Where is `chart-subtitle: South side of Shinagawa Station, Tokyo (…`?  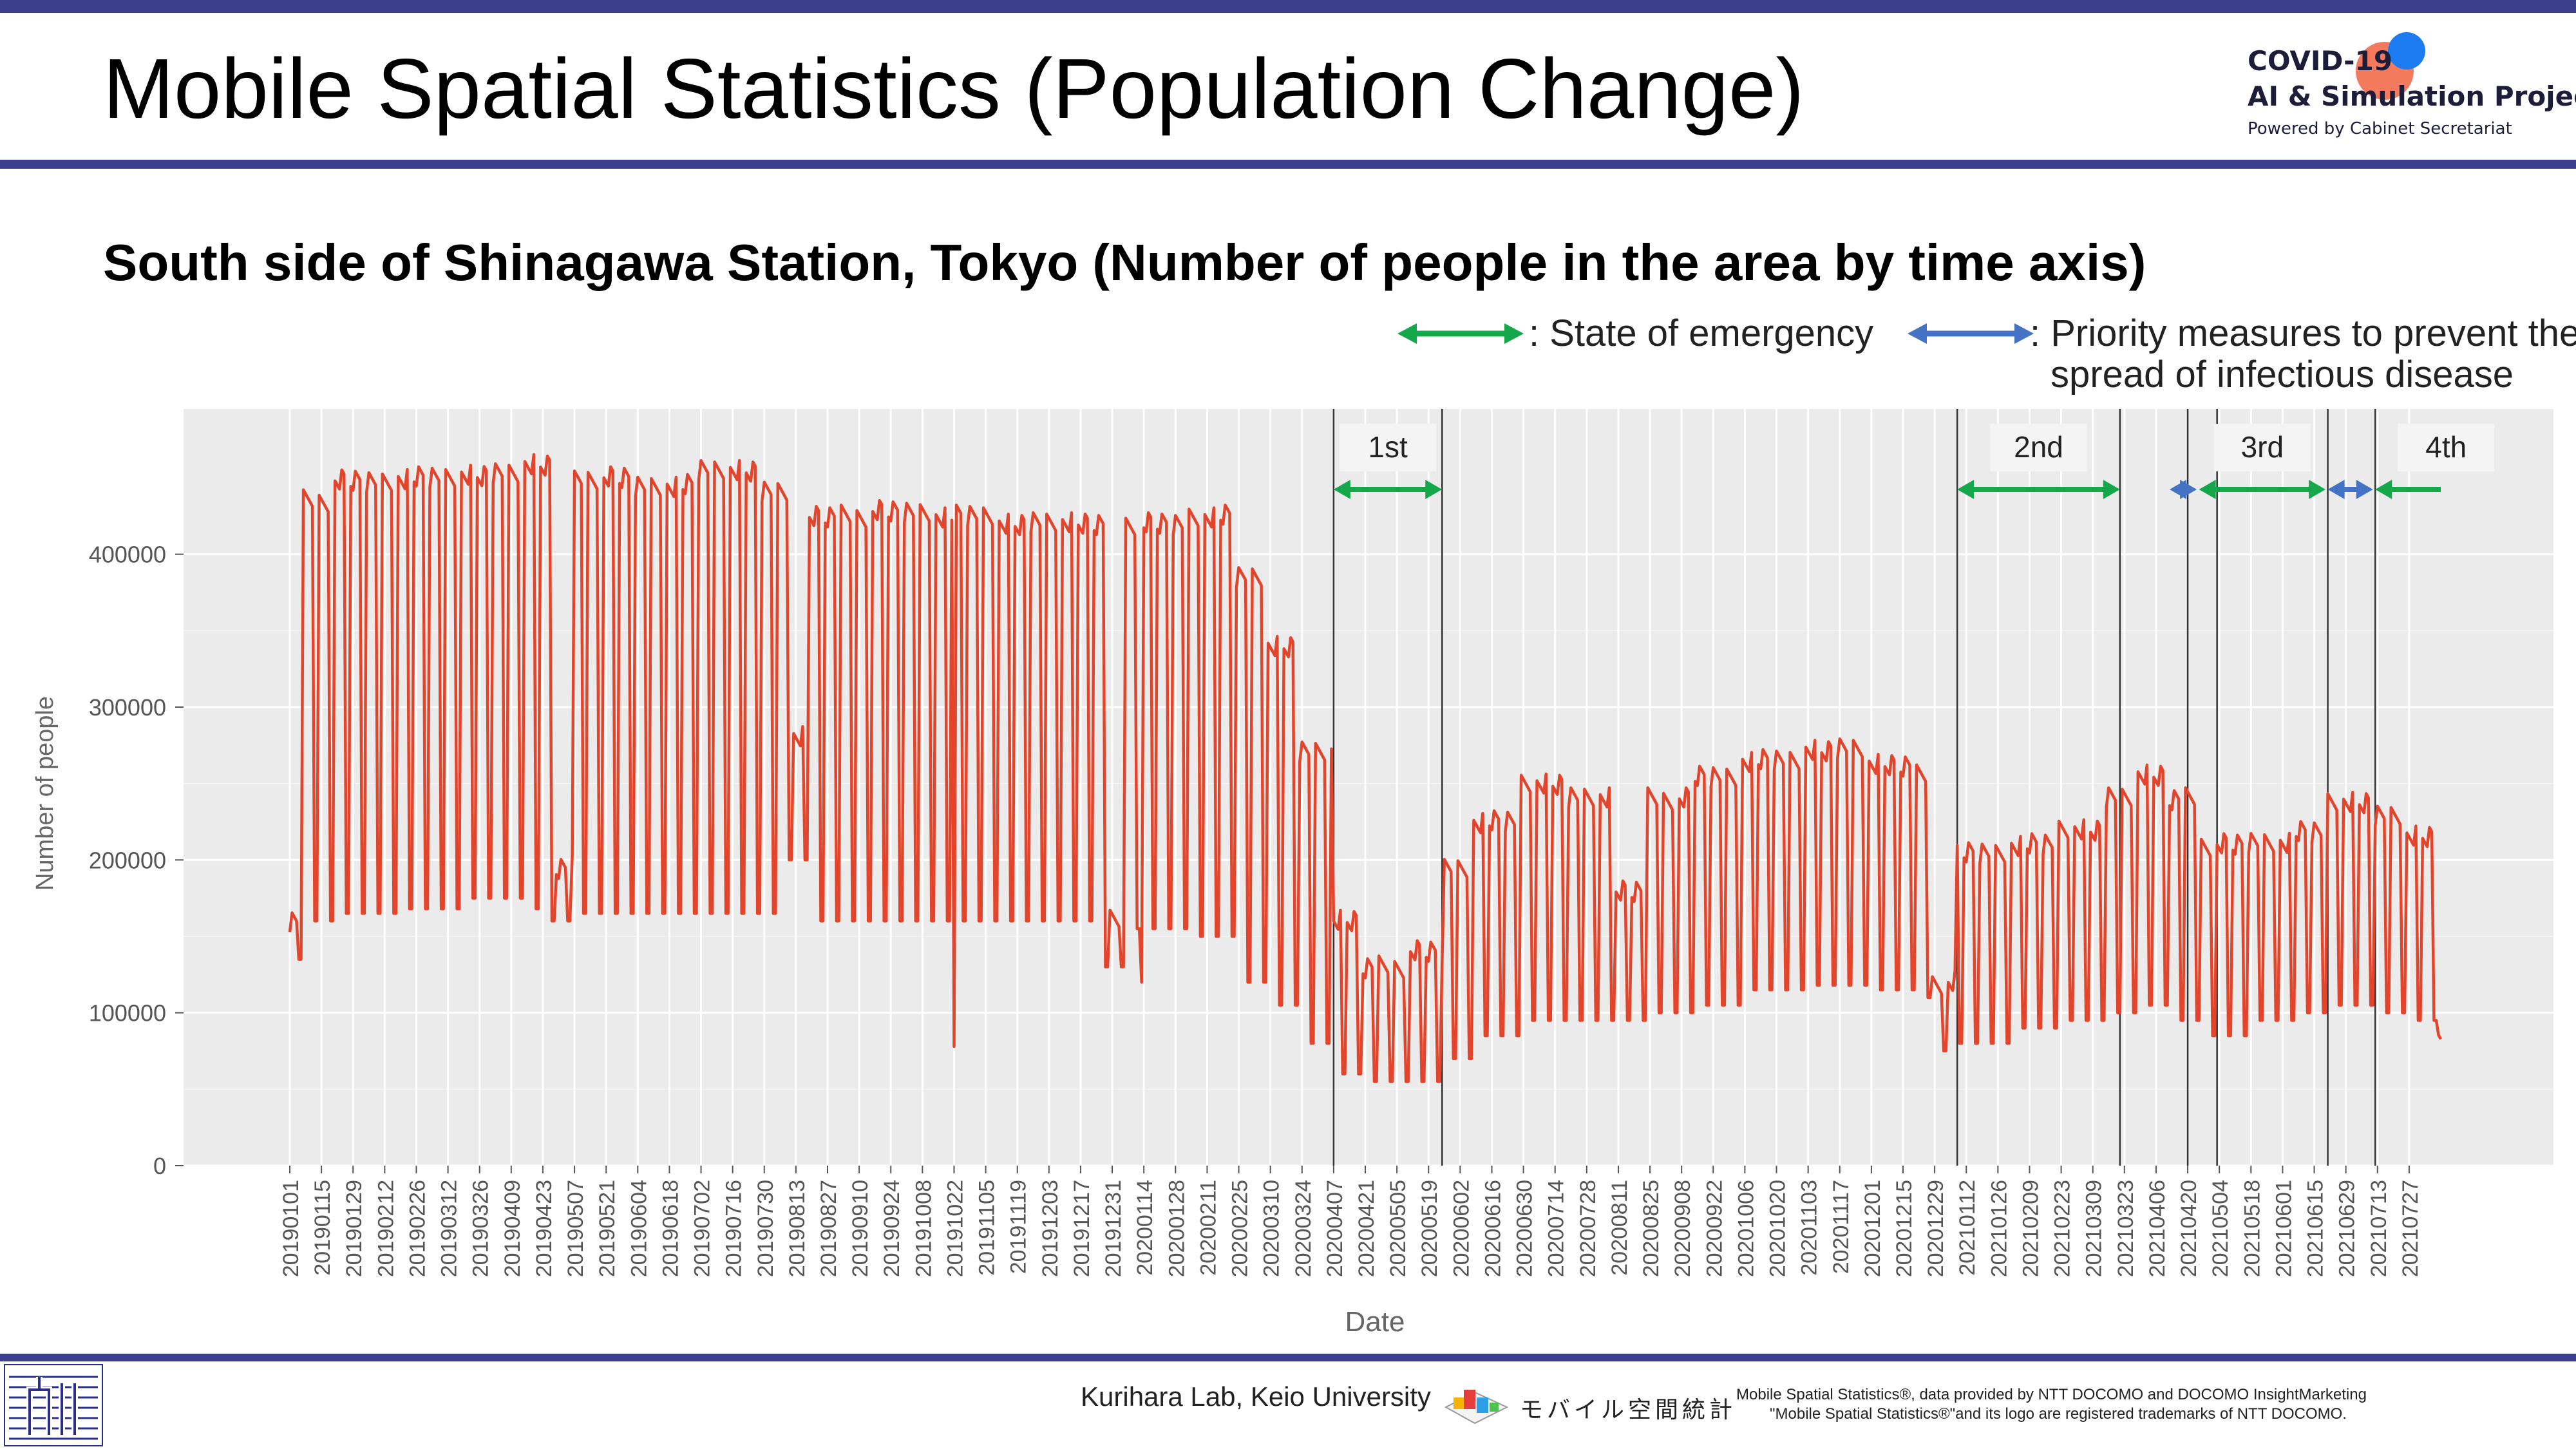
chart-subtitle: South side of Shinagawa Station, Tokyo (… is located at coordinates (1125, 262).